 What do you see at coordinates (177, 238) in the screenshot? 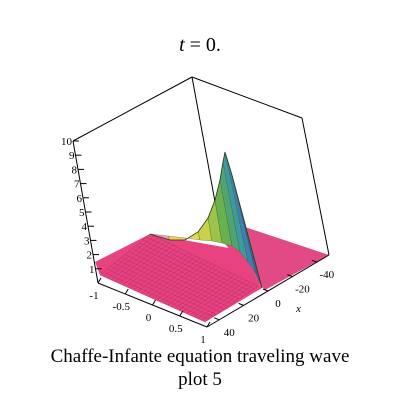
I see `ridge-strip` at bounding box center [177, 238].